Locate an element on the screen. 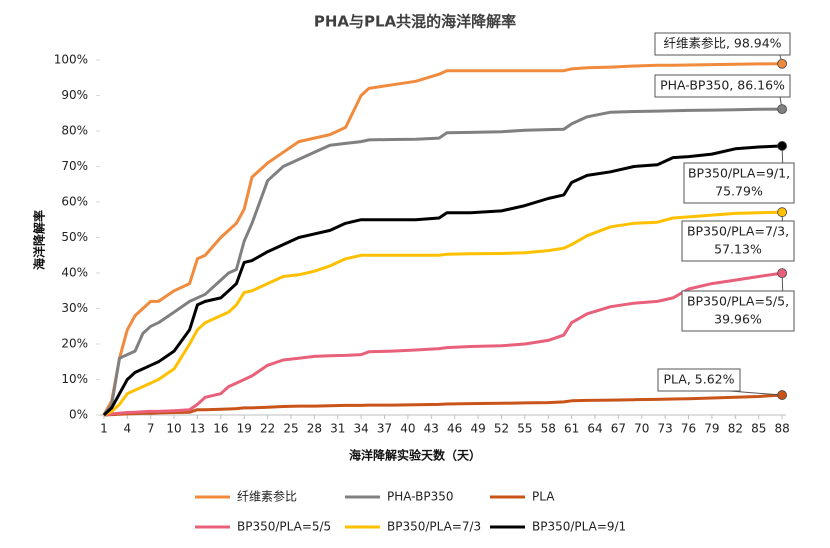  y-tick-label: 90% is located at coordinates (74, 95).